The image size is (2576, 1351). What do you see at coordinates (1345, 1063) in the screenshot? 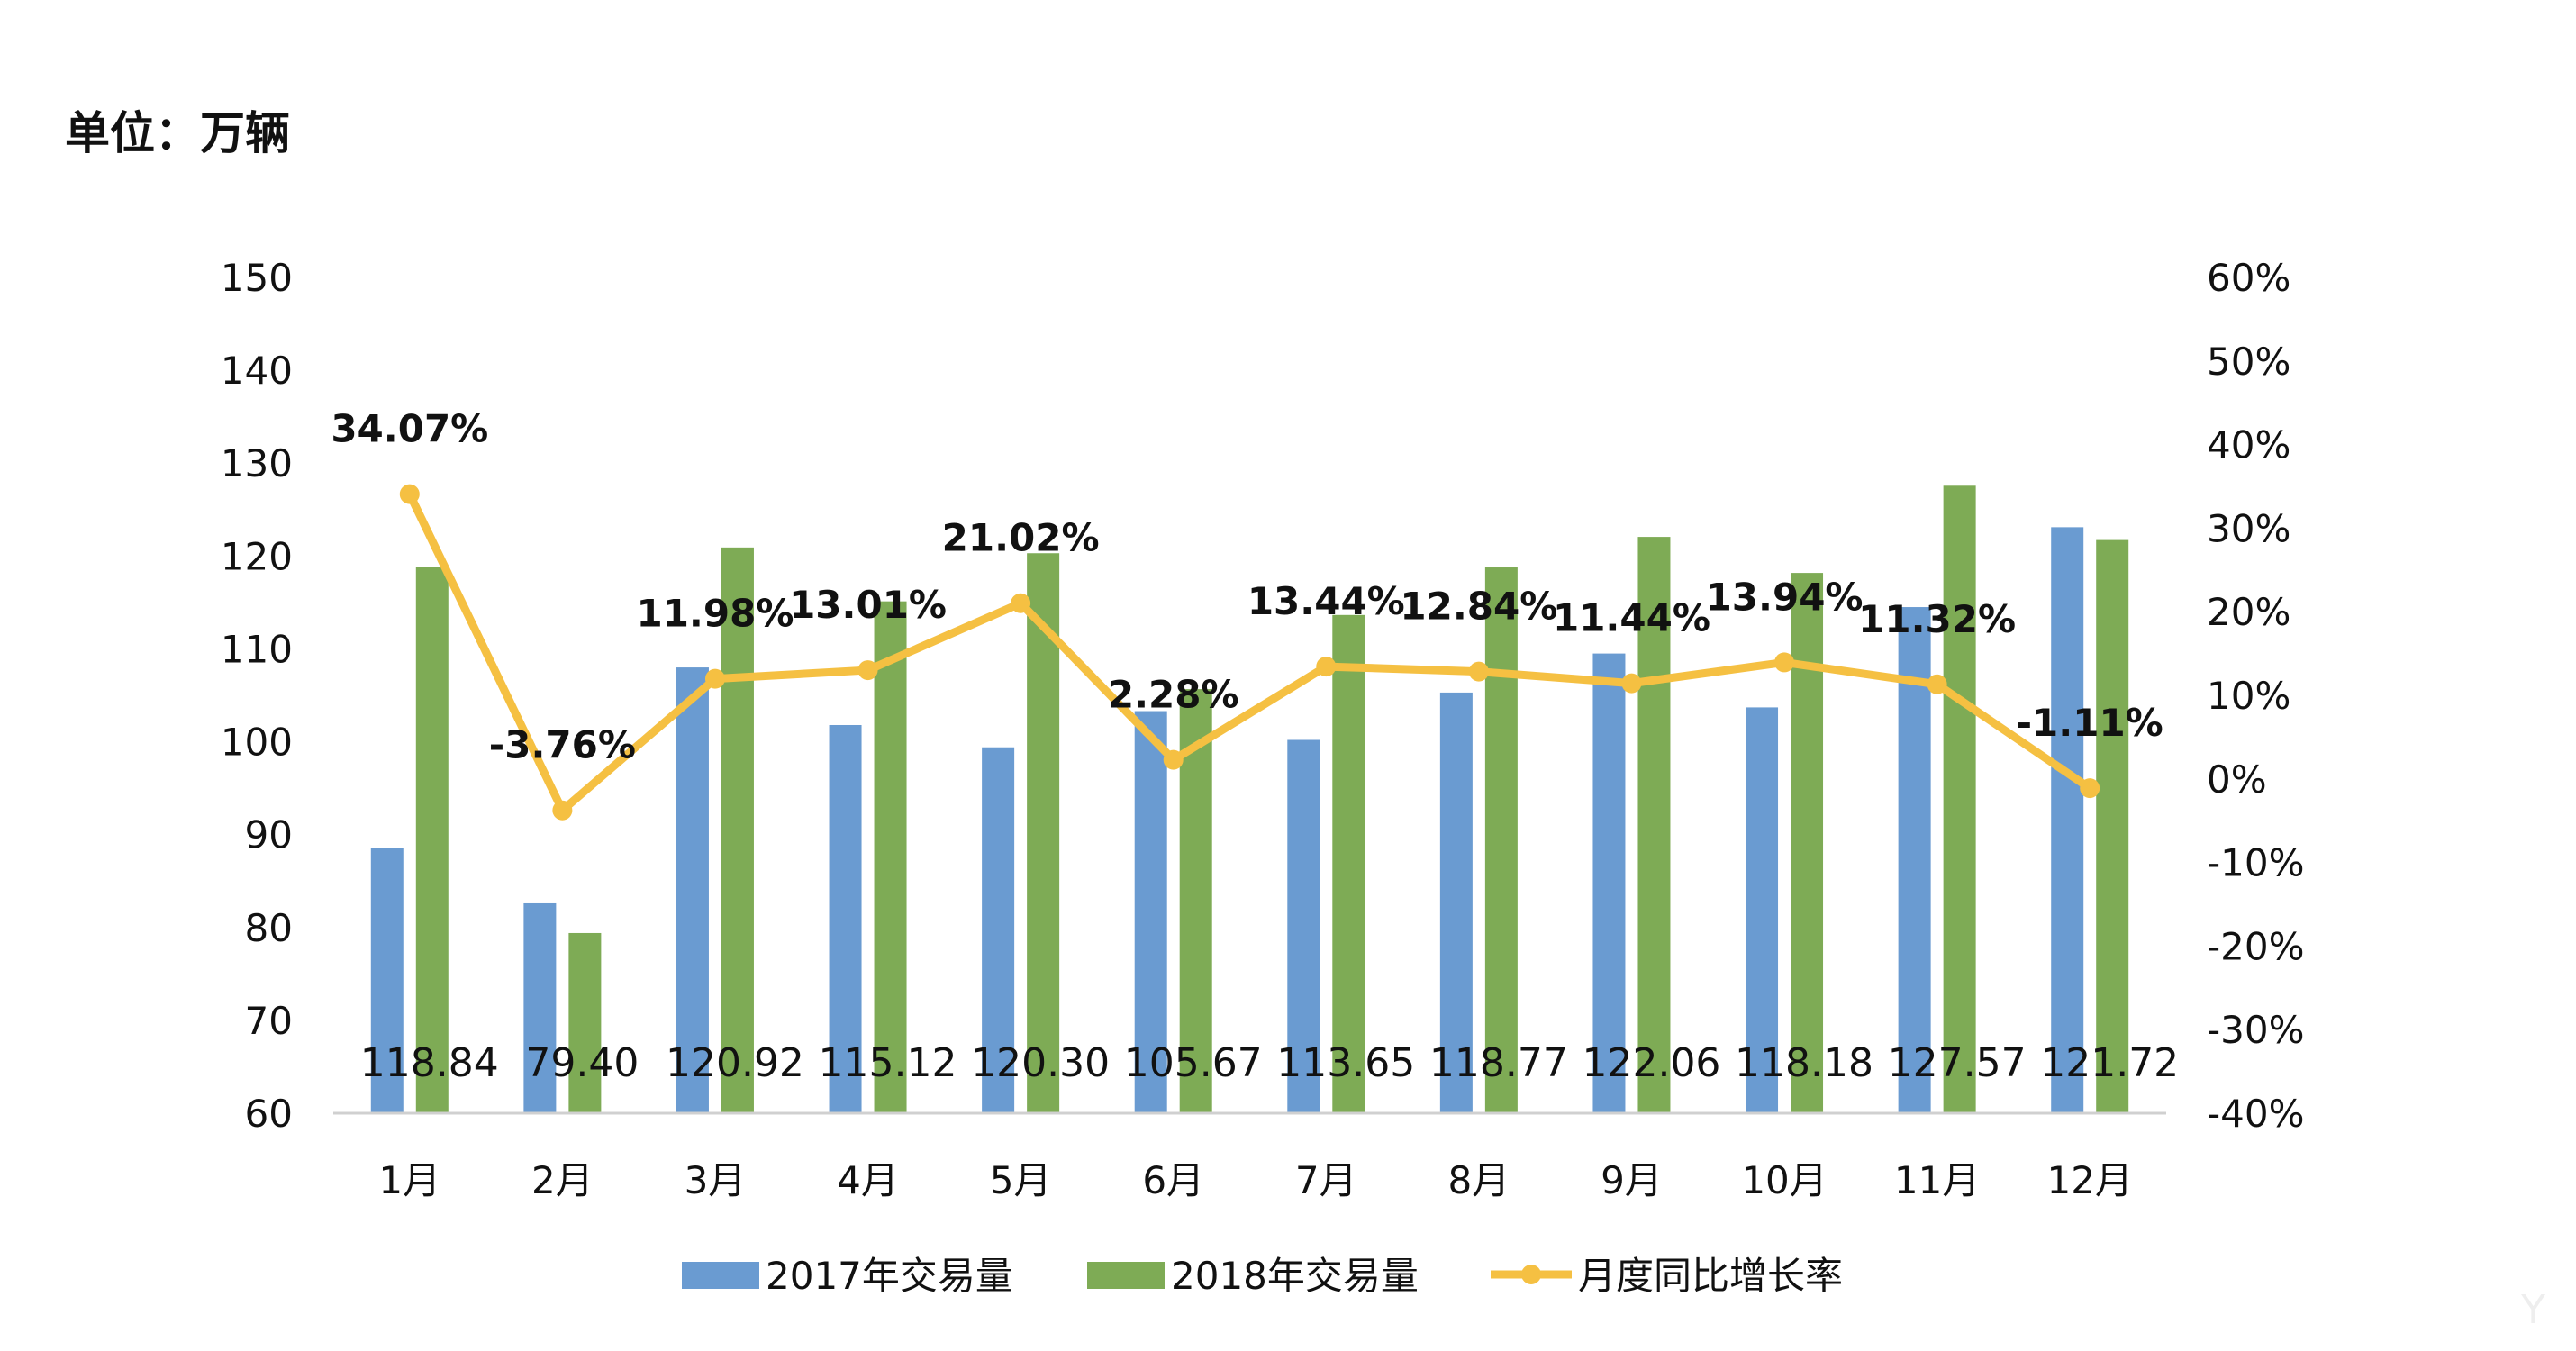
I see `bar-2018-data-label: 113.65` at bounding box center [1345, 1063].